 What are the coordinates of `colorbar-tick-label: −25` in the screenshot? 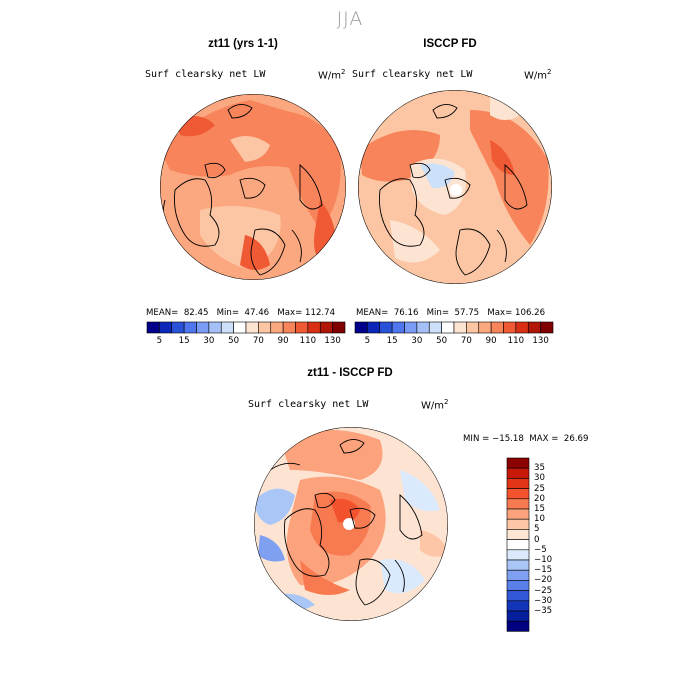 It's located at (543, 590).